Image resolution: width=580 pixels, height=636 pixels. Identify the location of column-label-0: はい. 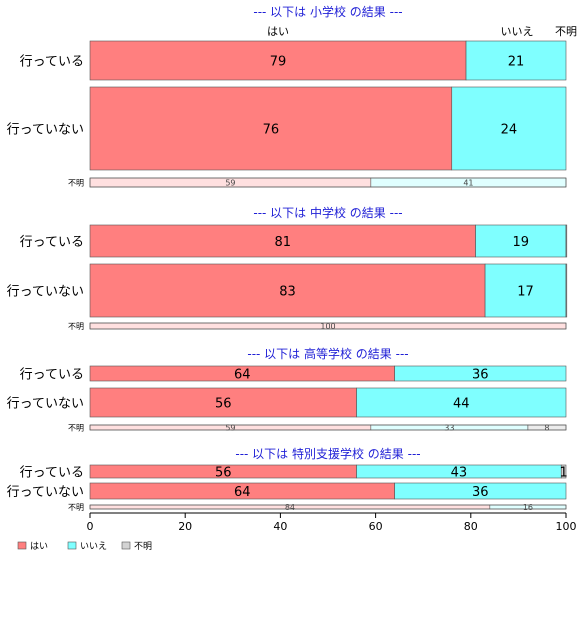
(278, 31).